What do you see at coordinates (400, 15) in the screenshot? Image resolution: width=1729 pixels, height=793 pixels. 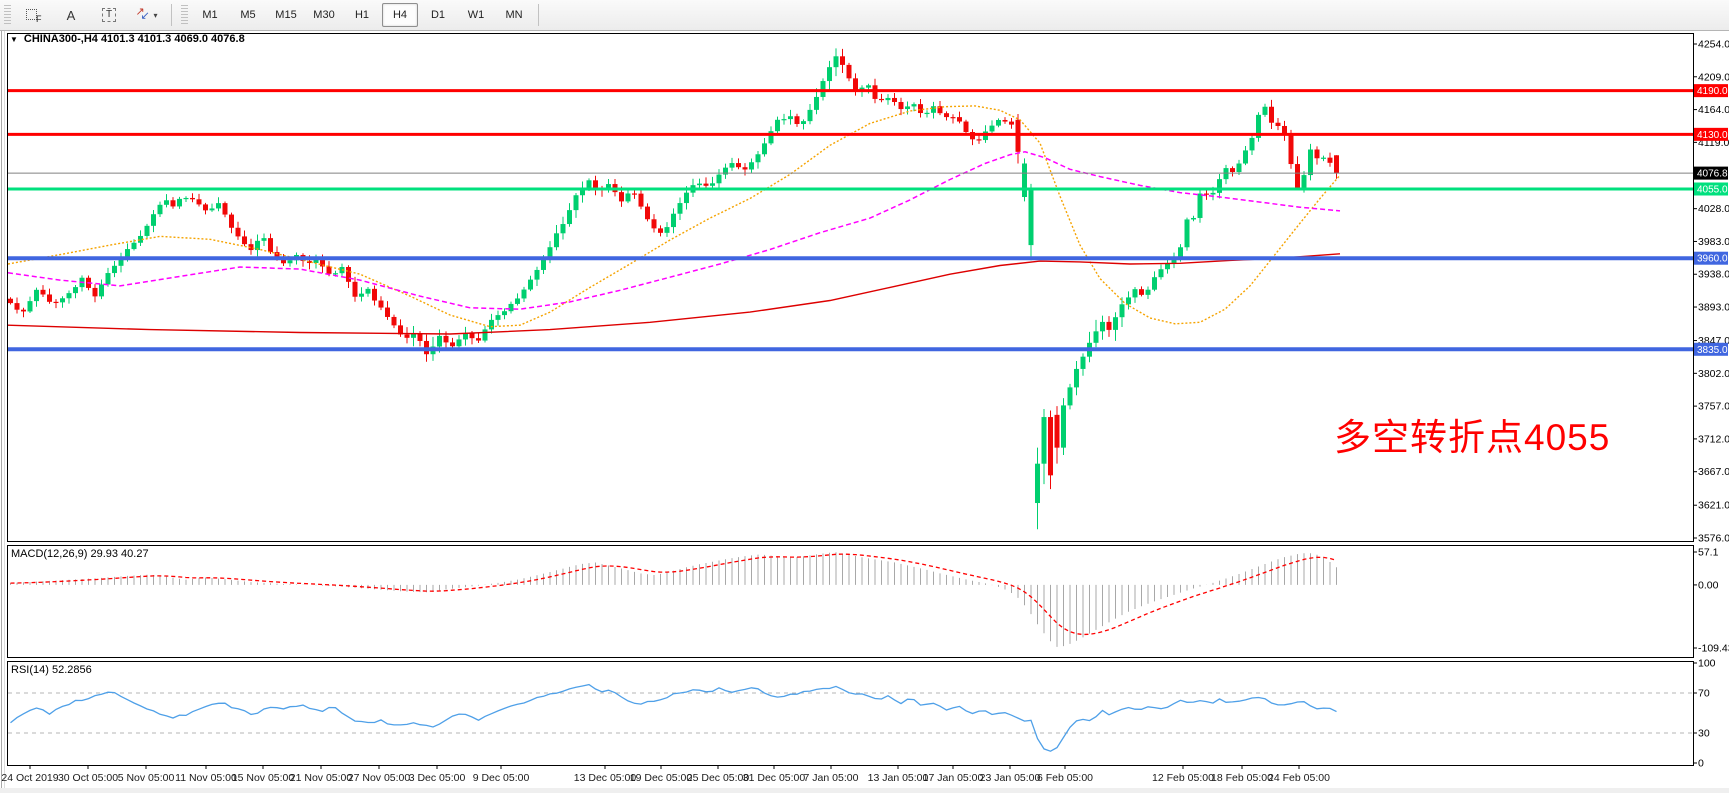 I see `timeframe-button-h4: H4` at bounding box center [400, 15].